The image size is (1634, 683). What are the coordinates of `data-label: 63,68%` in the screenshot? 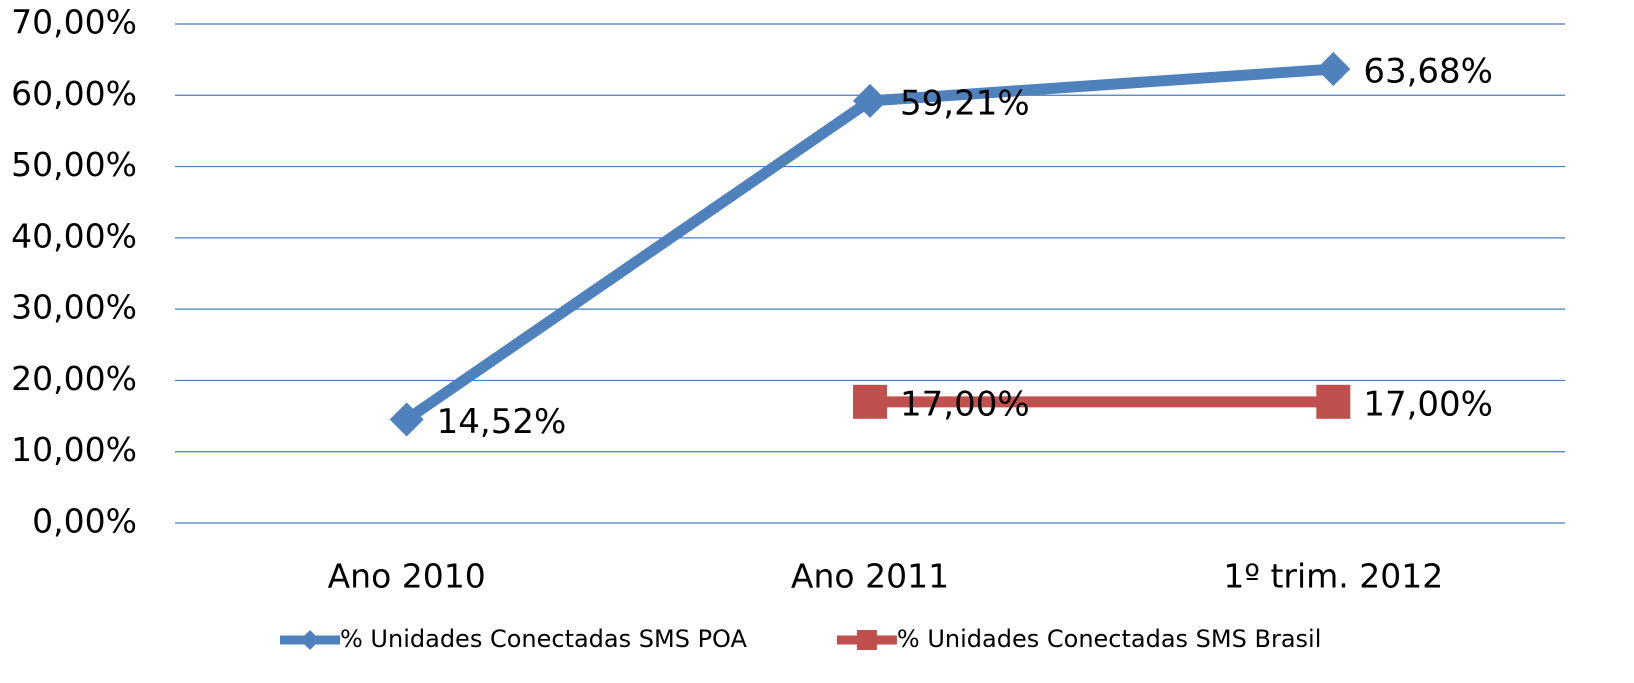 It's located at (1428, 72).